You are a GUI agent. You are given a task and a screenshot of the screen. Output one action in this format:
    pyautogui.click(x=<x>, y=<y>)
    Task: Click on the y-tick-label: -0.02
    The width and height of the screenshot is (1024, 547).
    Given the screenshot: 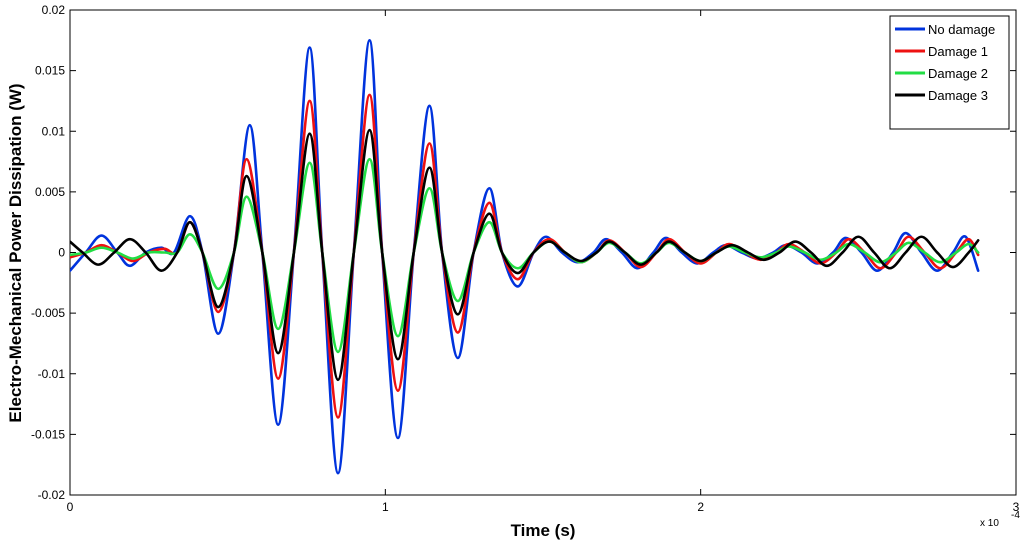 What is the action you would take?
    pyautogui.click(x=52, y=495)
    